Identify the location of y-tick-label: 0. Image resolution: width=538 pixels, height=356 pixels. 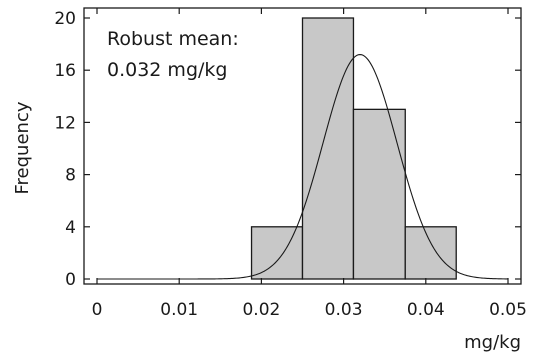
(70, 280).